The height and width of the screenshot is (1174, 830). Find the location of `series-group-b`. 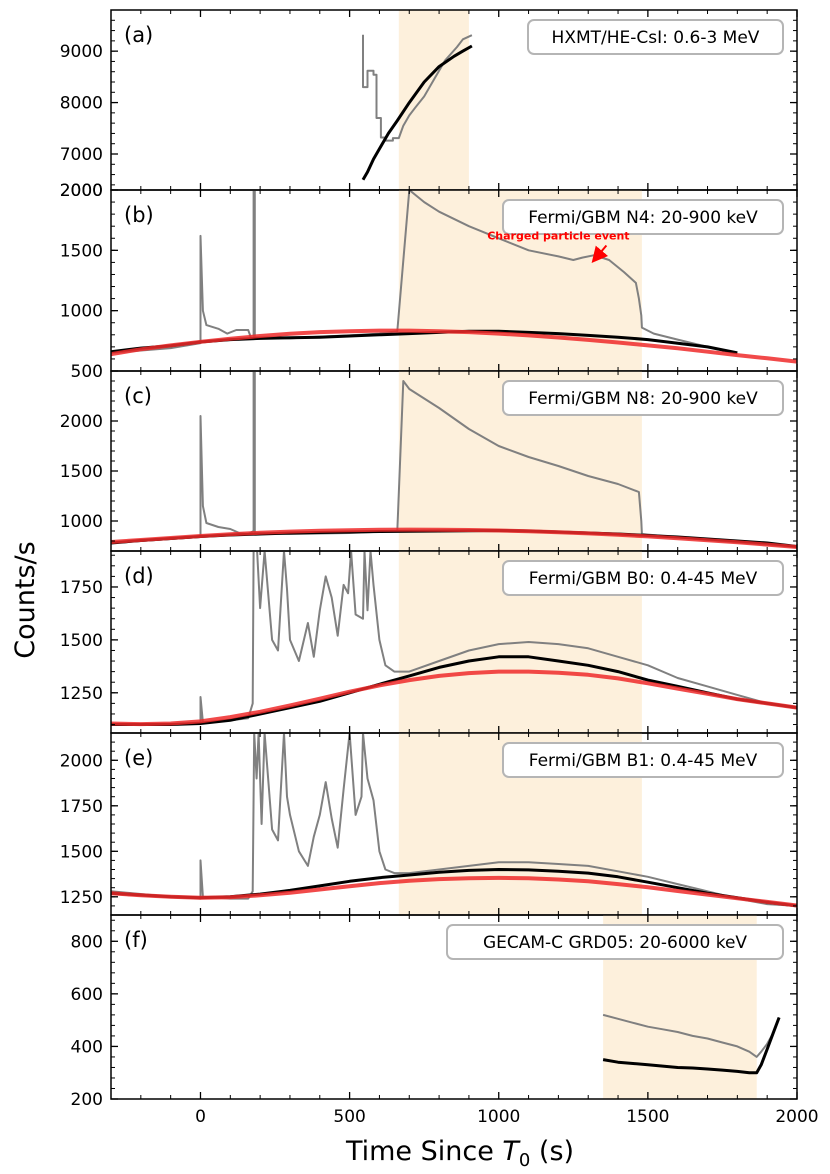

series-group-b is located at coordinates (454, 277).